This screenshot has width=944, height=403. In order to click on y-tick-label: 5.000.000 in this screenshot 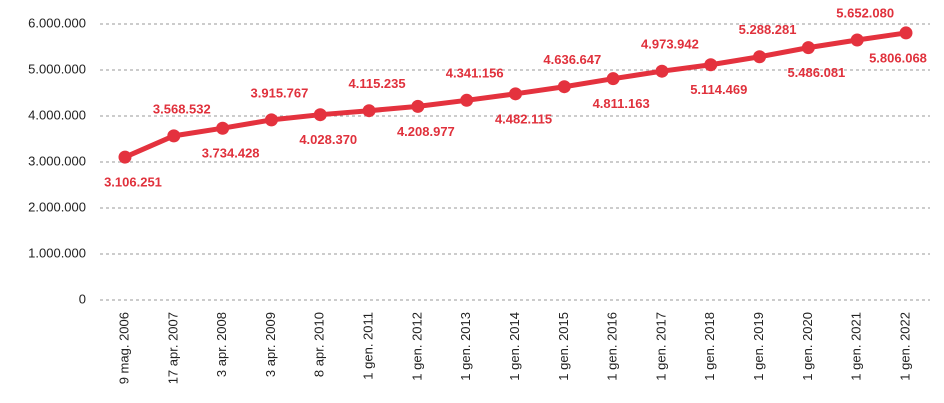, I will do `click(57, 68)`.